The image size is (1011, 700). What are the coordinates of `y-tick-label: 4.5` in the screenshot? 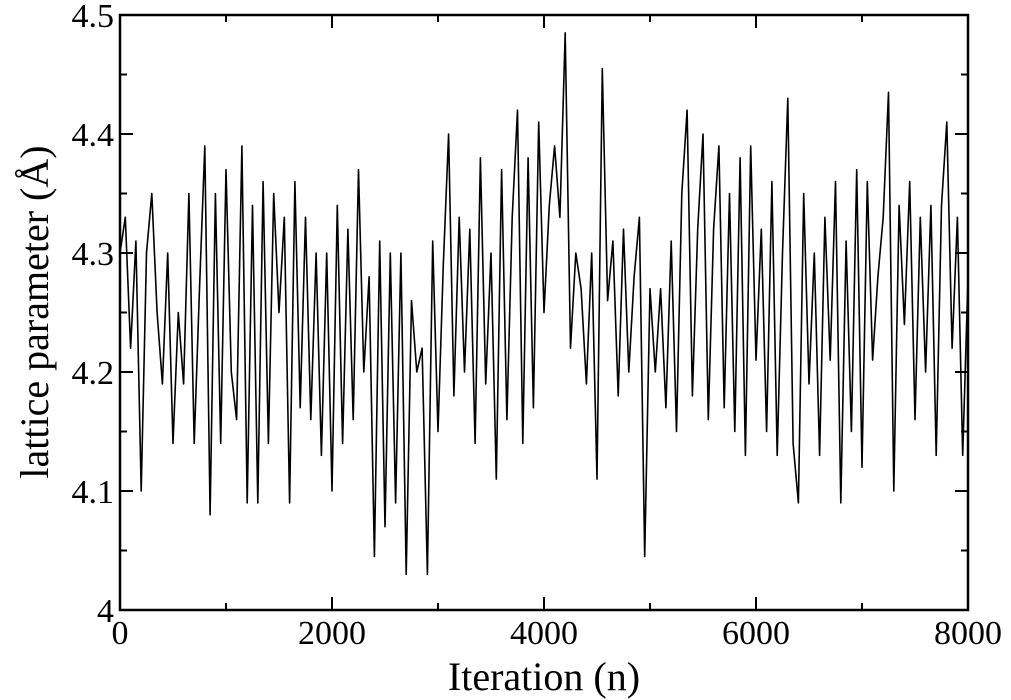 It's located at (93, 17).